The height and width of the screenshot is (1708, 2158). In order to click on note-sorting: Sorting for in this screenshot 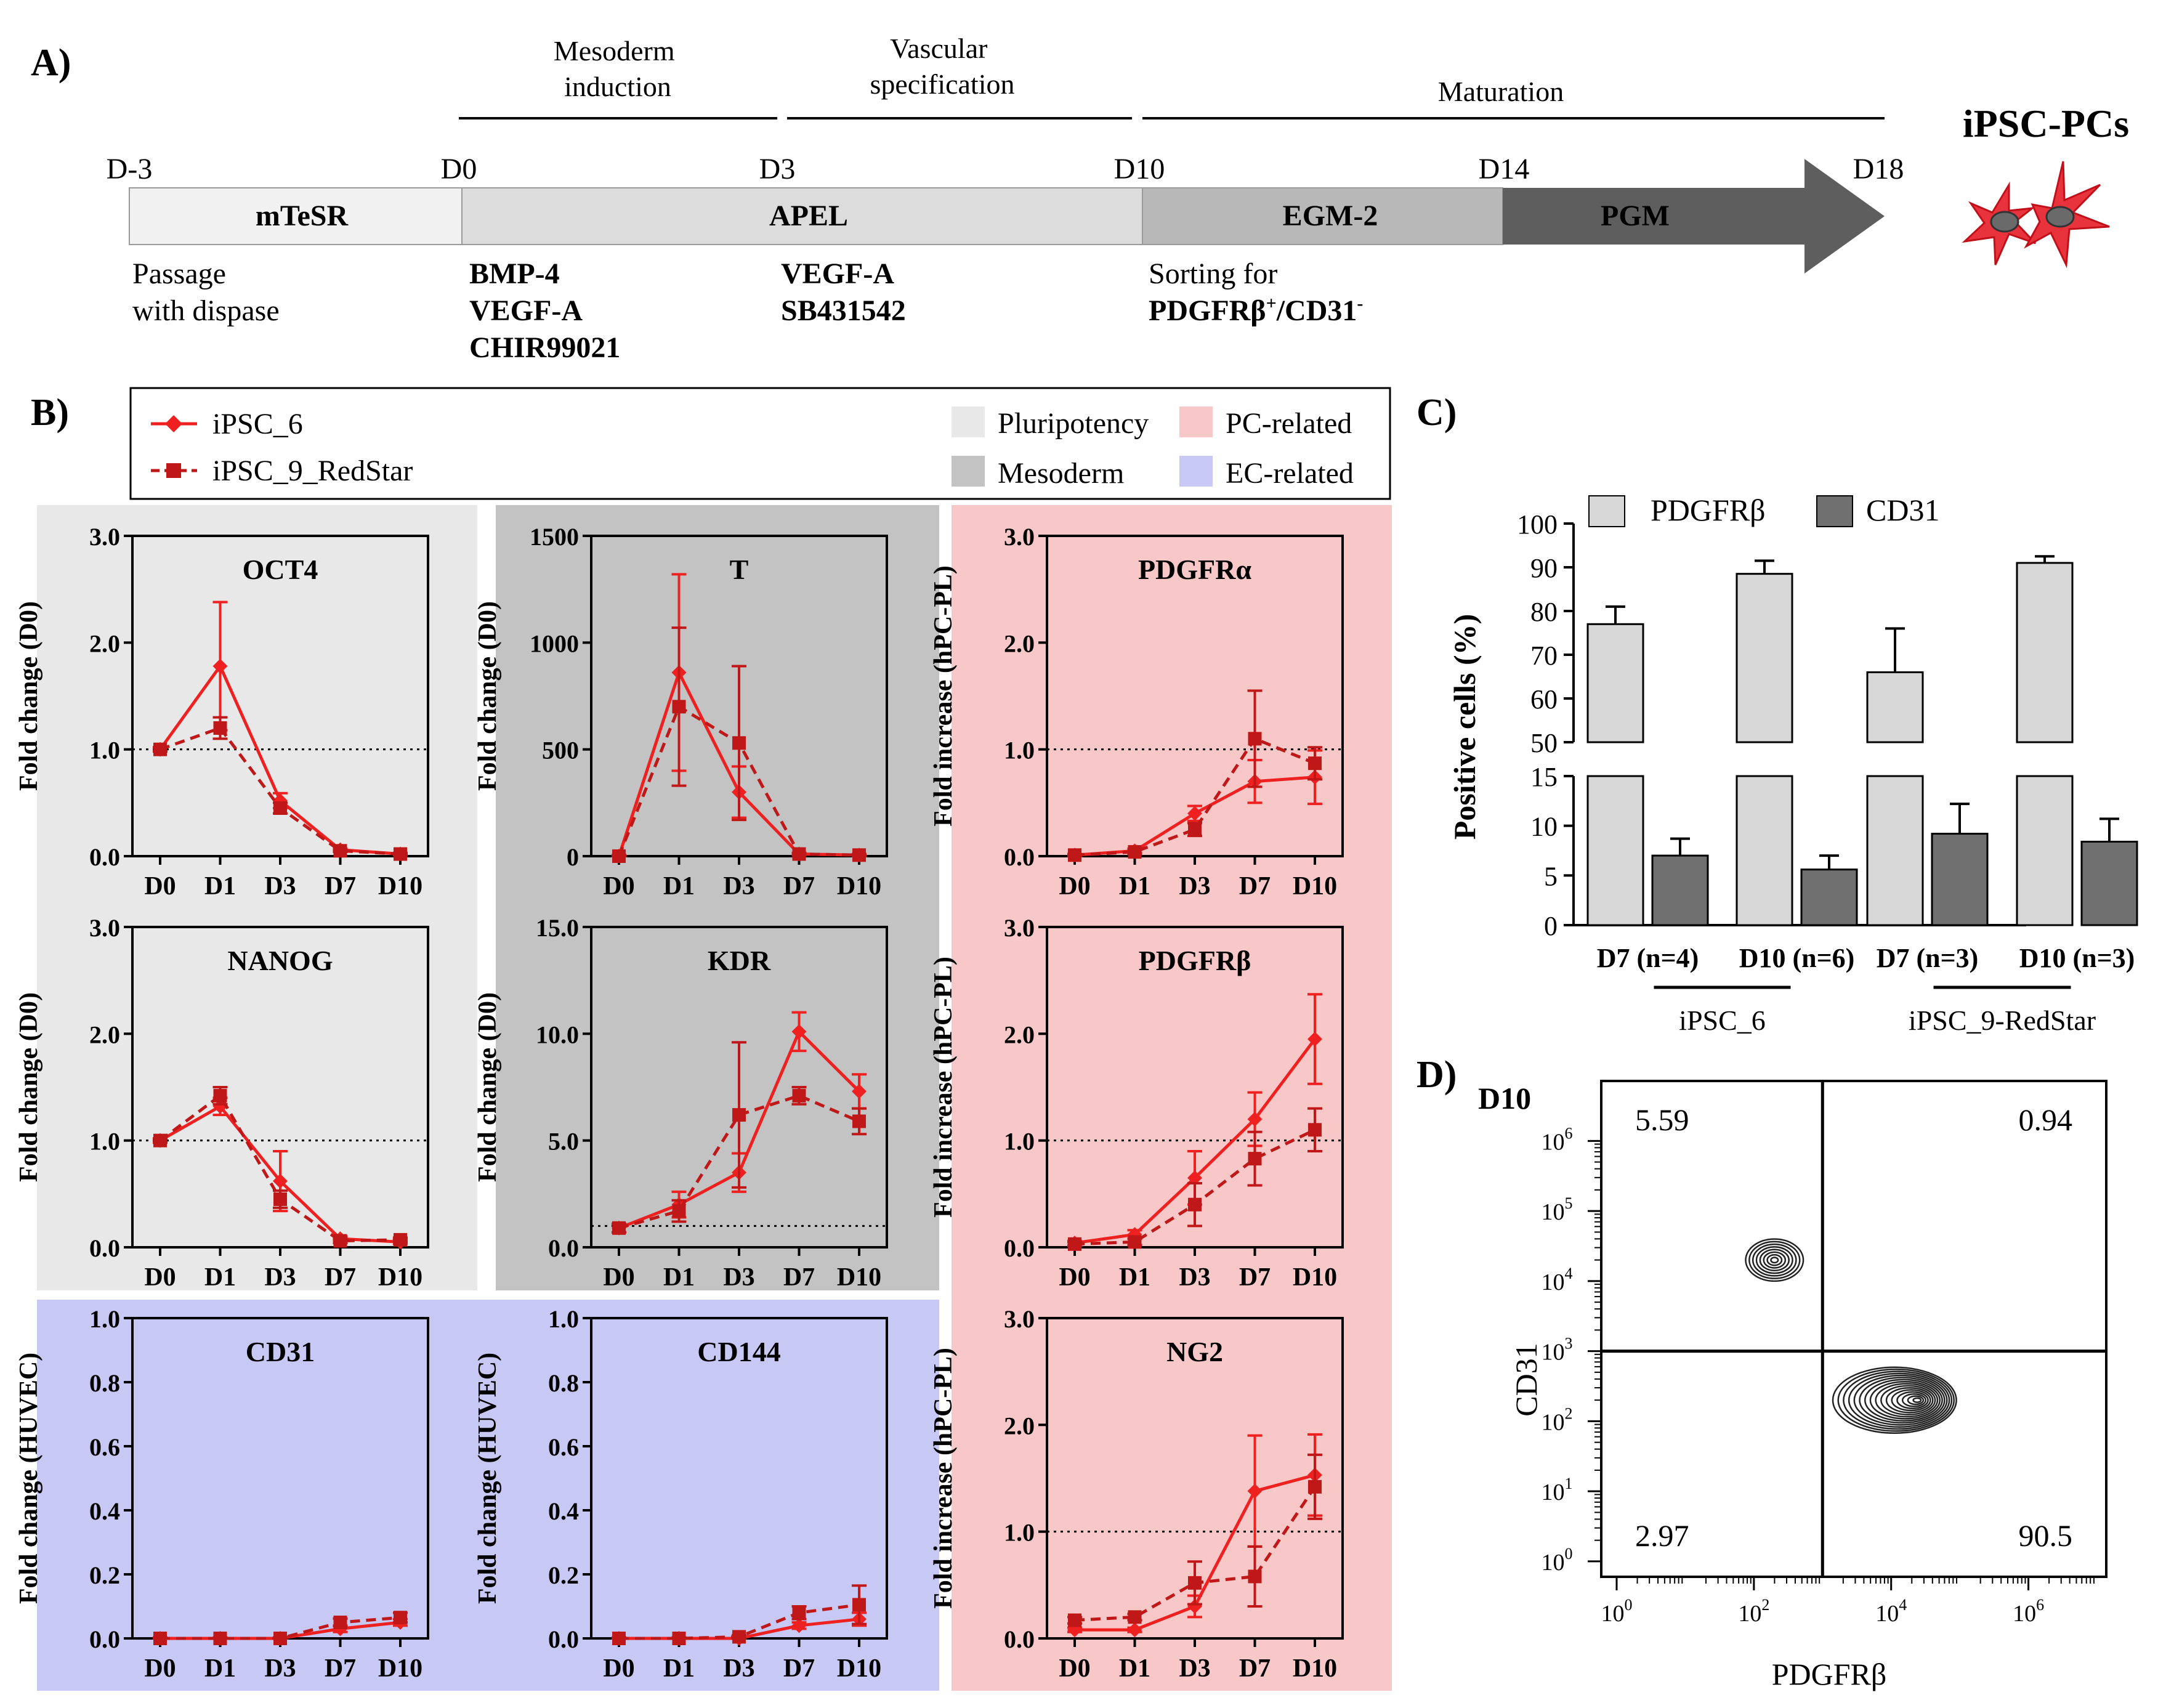, I will do `click(1213, 273)`.